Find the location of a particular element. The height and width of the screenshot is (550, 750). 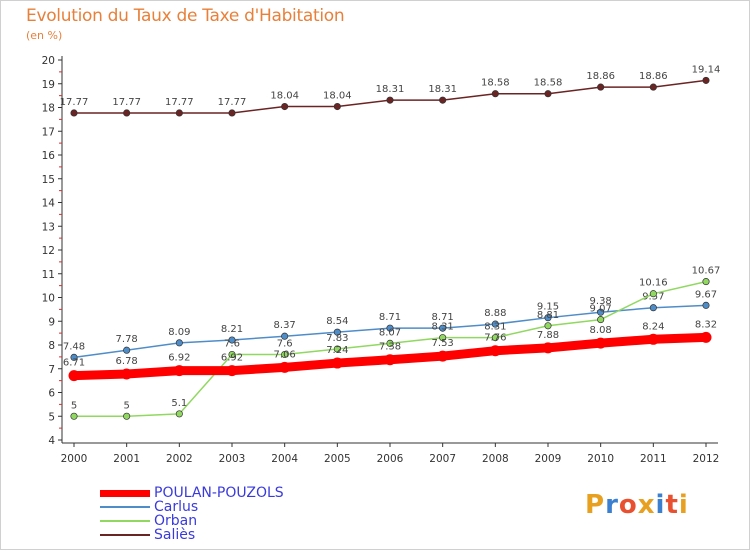

y-tick-label: 20 is located at coordinates (48, 61).